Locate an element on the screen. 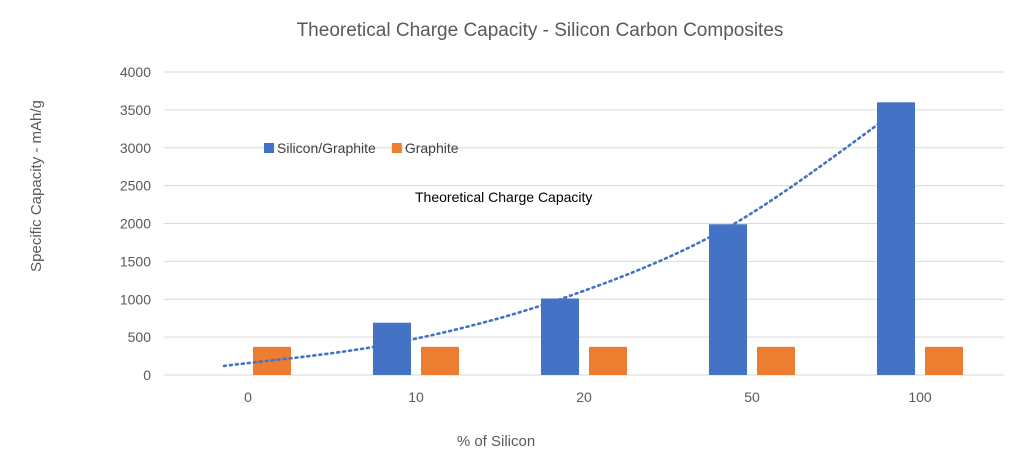  y-tick-label: 0 is located at coordinates (147, 375).